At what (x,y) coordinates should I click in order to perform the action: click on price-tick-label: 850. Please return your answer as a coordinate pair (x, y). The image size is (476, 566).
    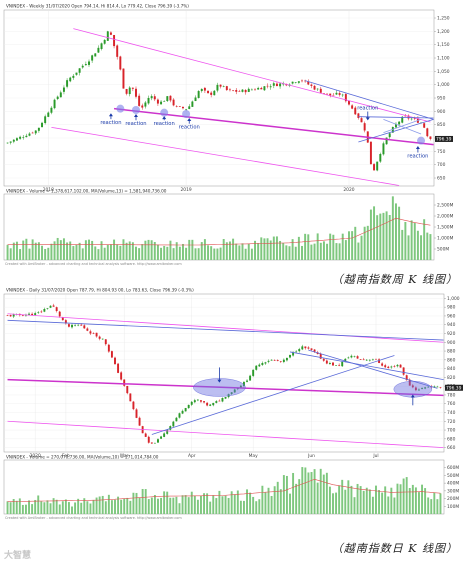
    Looking at the image, I should click on (441, 125).